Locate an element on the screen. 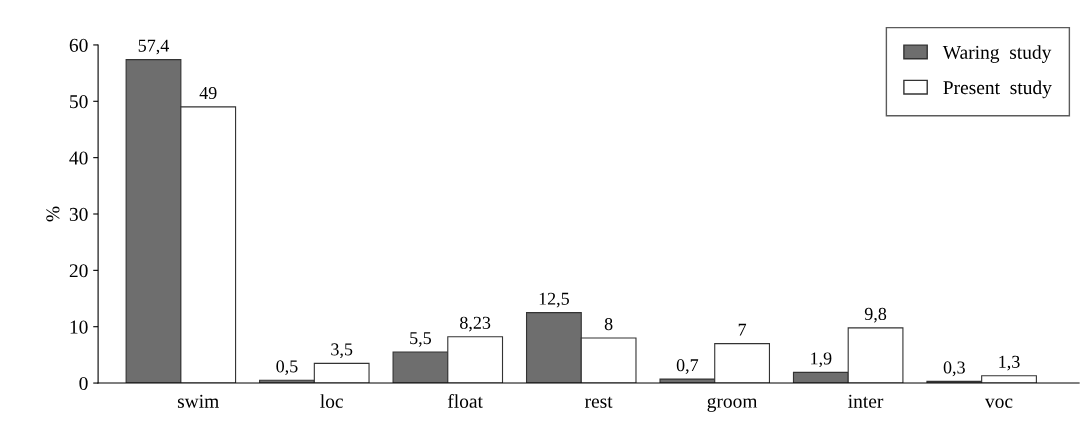 Image resolution: width=1090 pixels, height=428 pixels. y-axis-title: % is located at coordinates (53, 214).